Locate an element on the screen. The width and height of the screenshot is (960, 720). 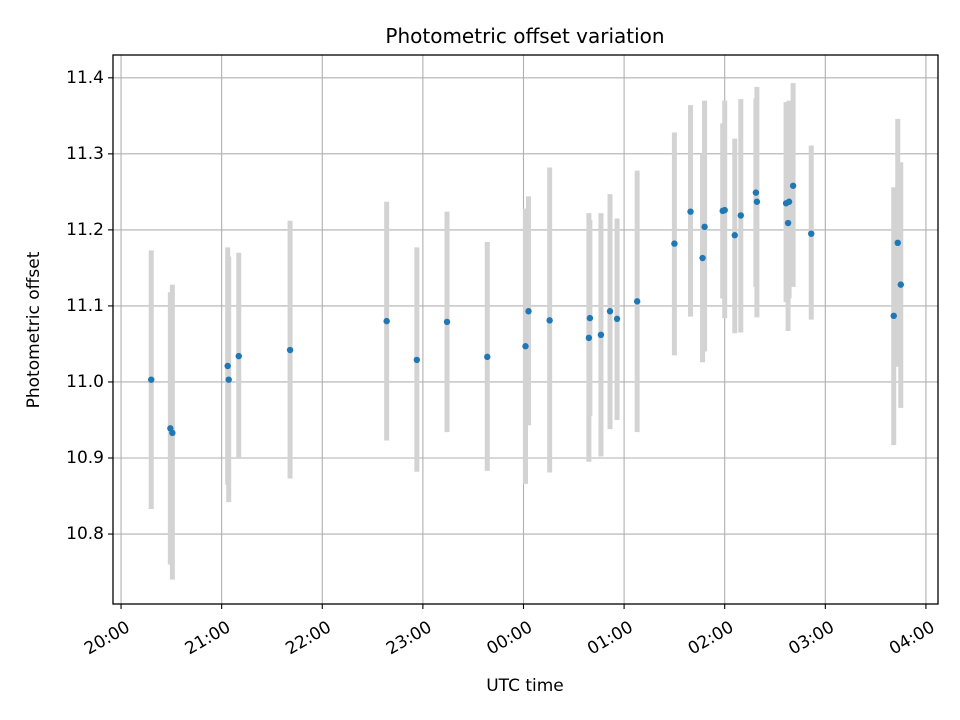
y-tick-label: 11.2 is located at coordinates (85, 230).